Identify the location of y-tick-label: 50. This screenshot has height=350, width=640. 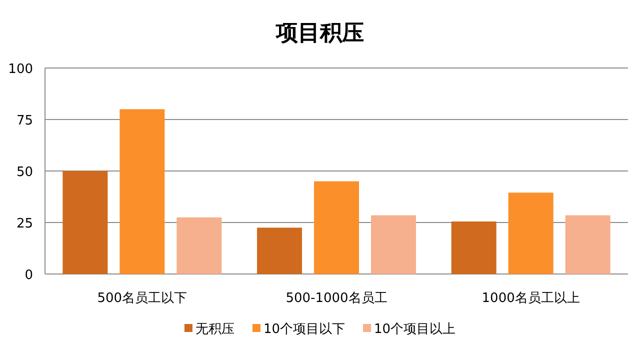
(24, 172).